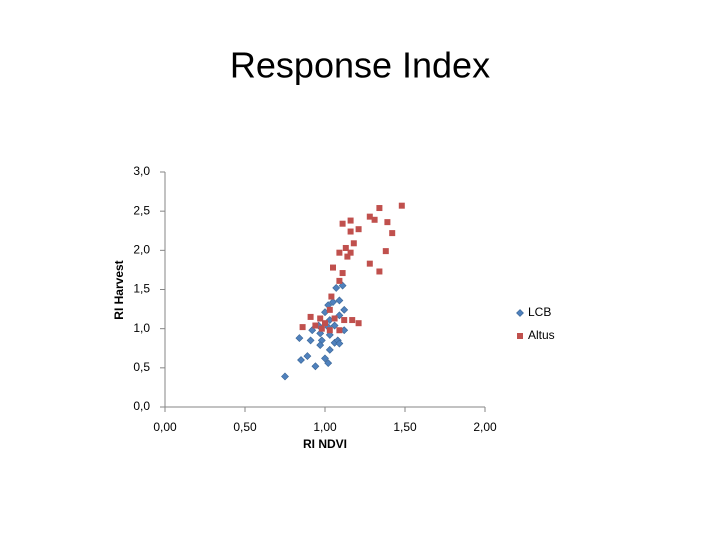  I want to click on legend-label: Altus, so click(541, 335).